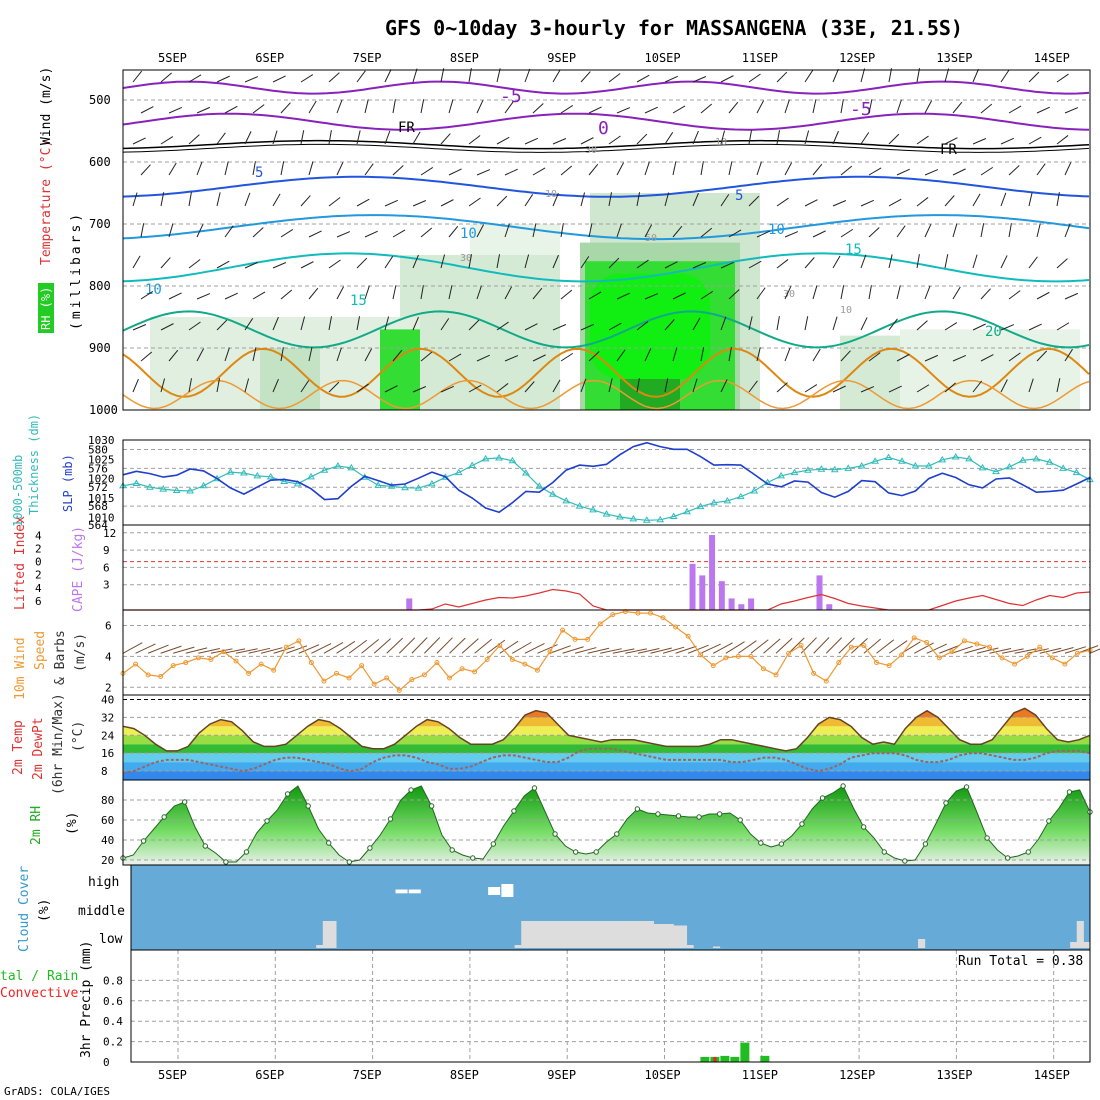 Image resolution: width=1100 pixels, height=1100 pixels. What do you see at coordinates (606, 477) in the screenshot?
I see `slp-line` at bounding box center [606, 477].